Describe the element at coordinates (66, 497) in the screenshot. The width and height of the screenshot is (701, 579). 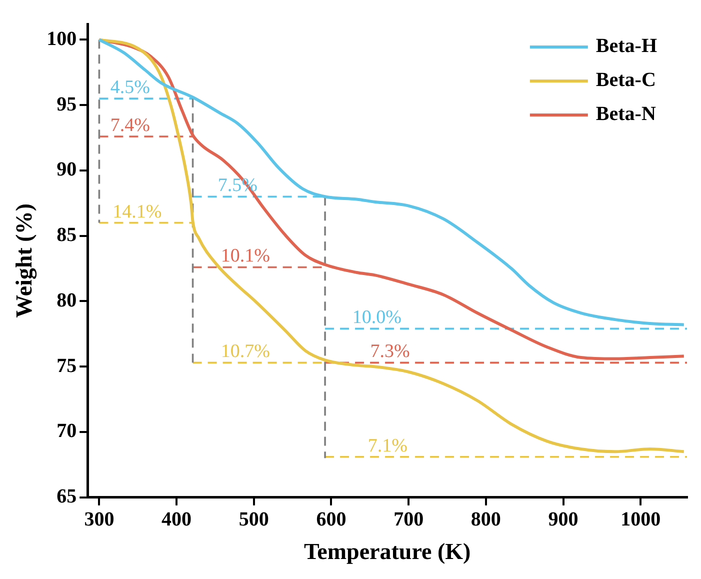
I see `y-tick-label: 65` at that location.